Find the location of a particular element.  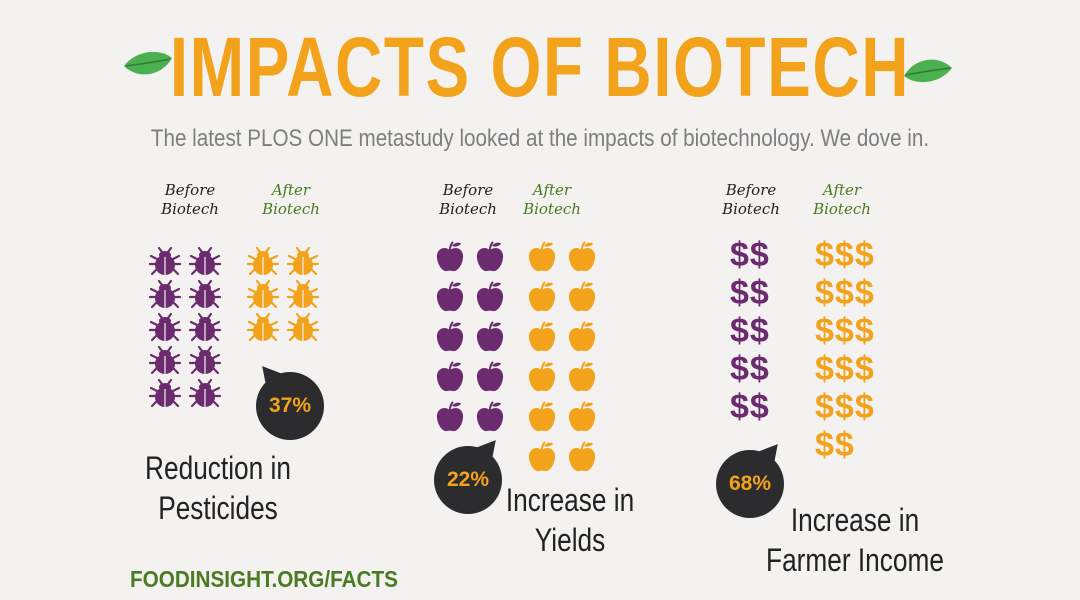

after-icon-grid: $$$ $$$ $$$ $$$ $$$ $$ is located at coordinates (855, 350).